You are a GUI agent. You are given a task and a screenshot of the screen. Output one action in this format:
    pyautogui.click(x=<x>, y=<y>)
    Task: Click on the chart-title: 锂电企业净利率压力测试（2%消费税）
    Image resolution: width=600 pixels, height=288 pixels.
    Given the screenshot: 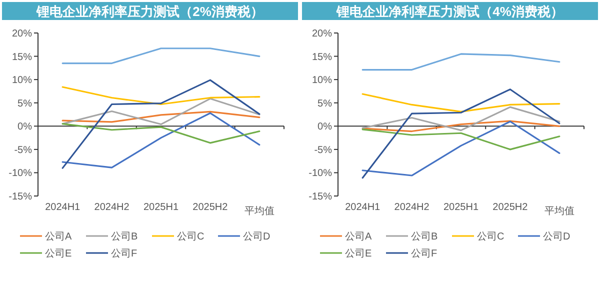 What is the action you would take?
    pyautogui.click(x=150, y=11)
    